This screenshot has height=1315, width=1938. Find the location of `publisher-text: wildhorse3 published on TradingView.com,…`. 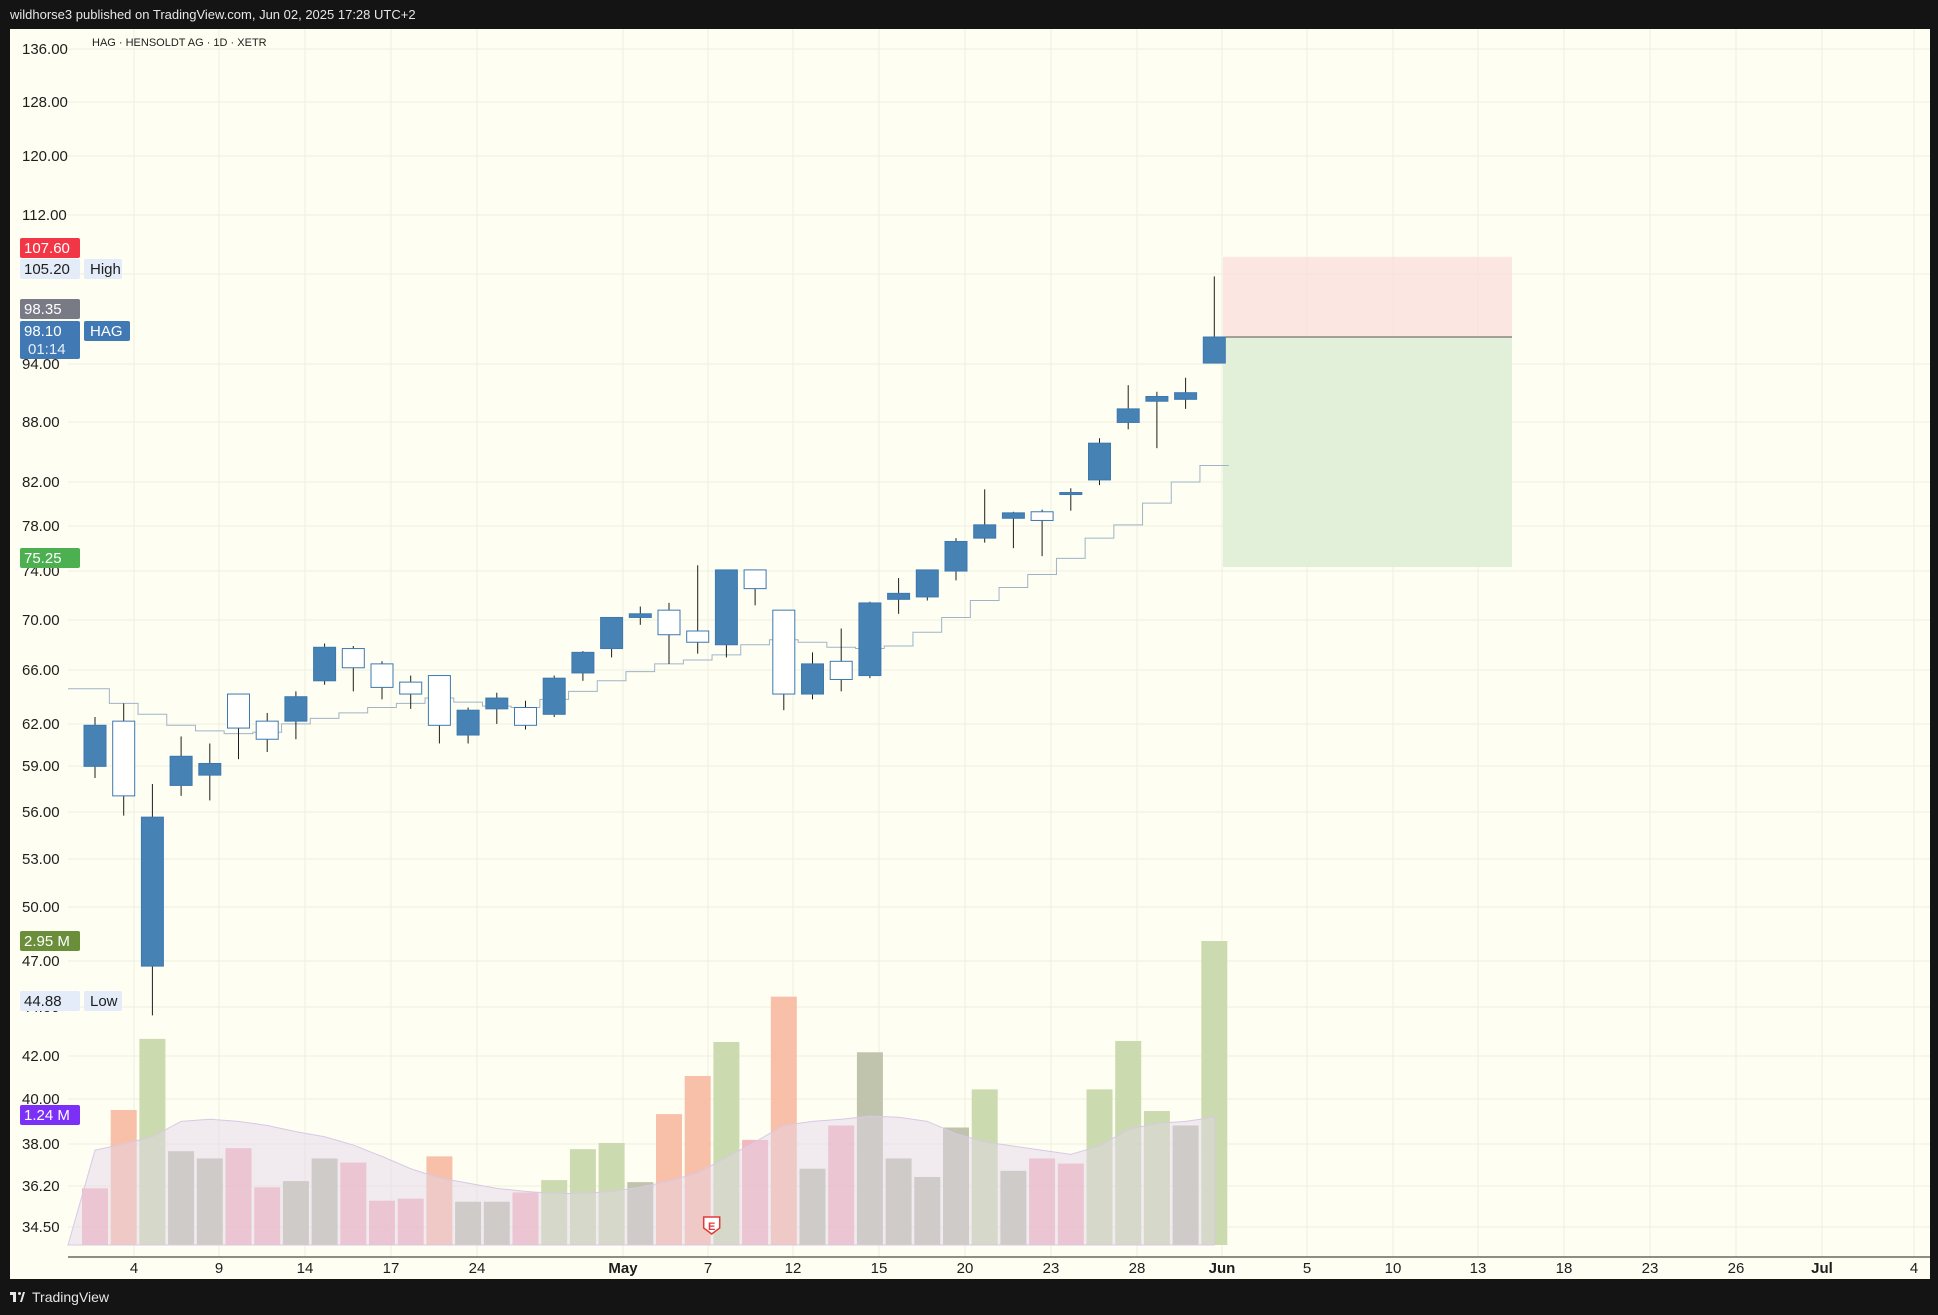

publisher-text: wildhorse3 published on TradingView.com,… is located at coordinates (213, 14).